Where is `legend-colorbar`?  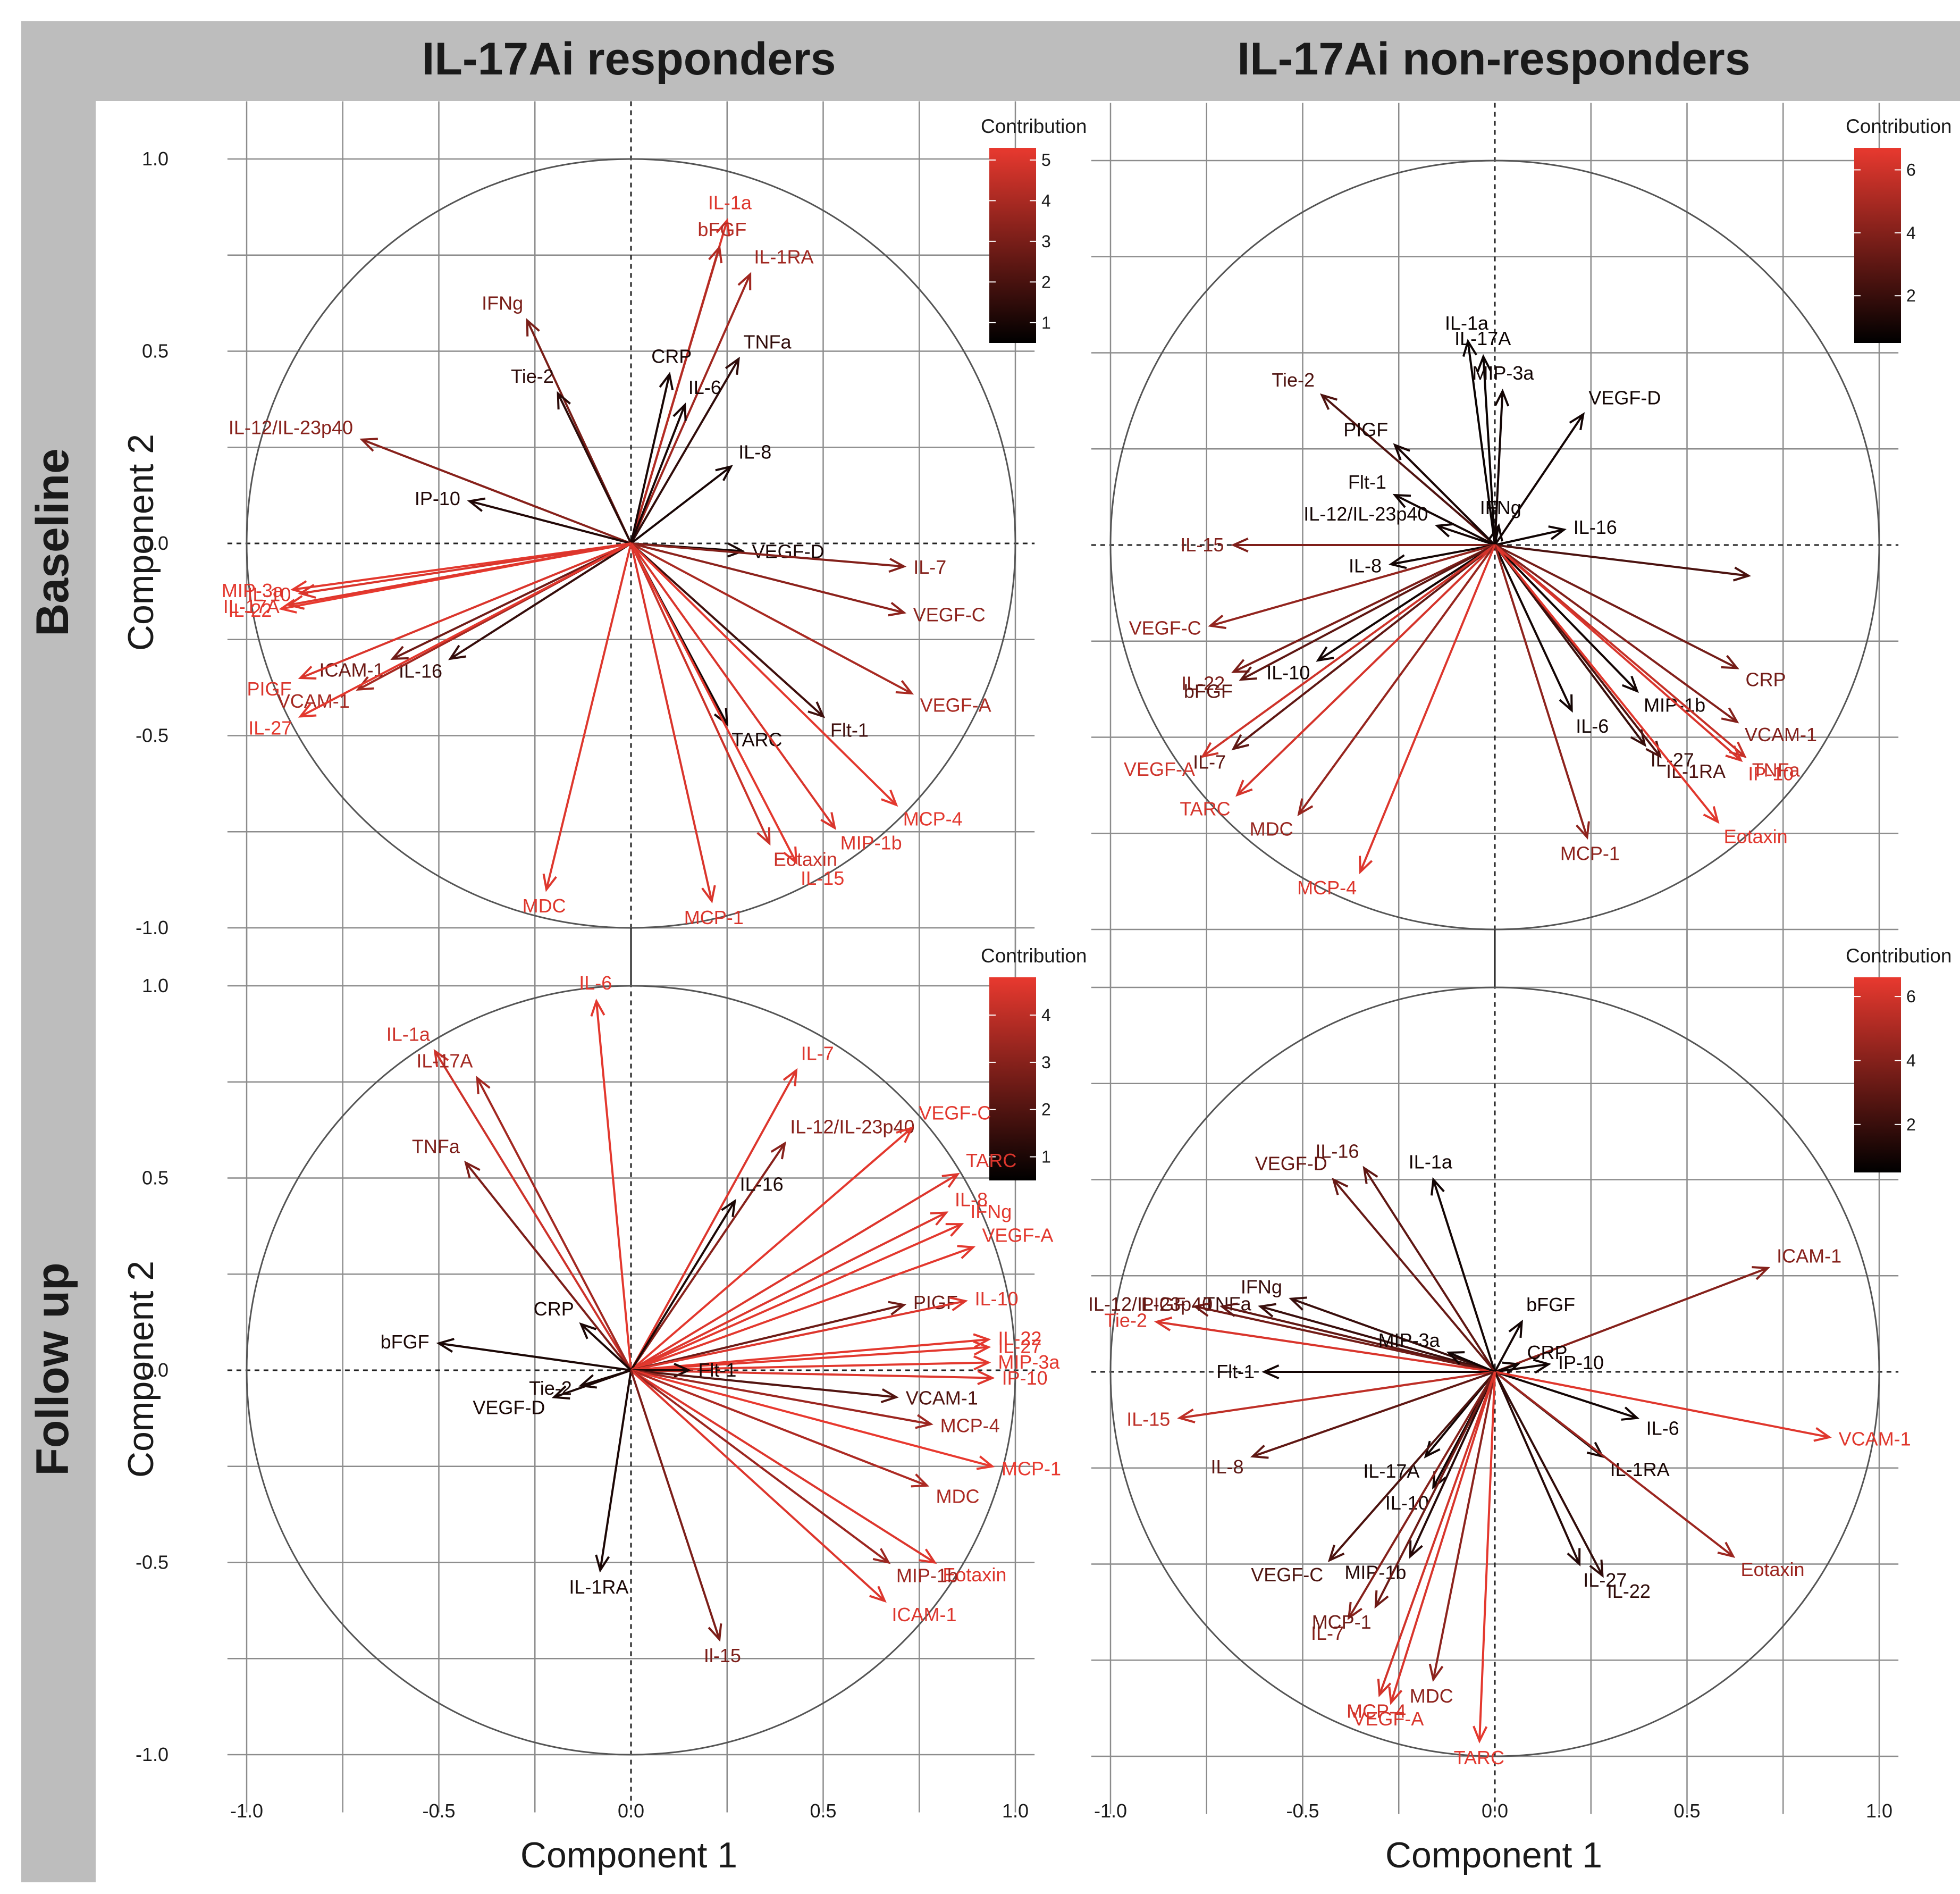 legend-colorbar is located at coordinates (1877, 1074).